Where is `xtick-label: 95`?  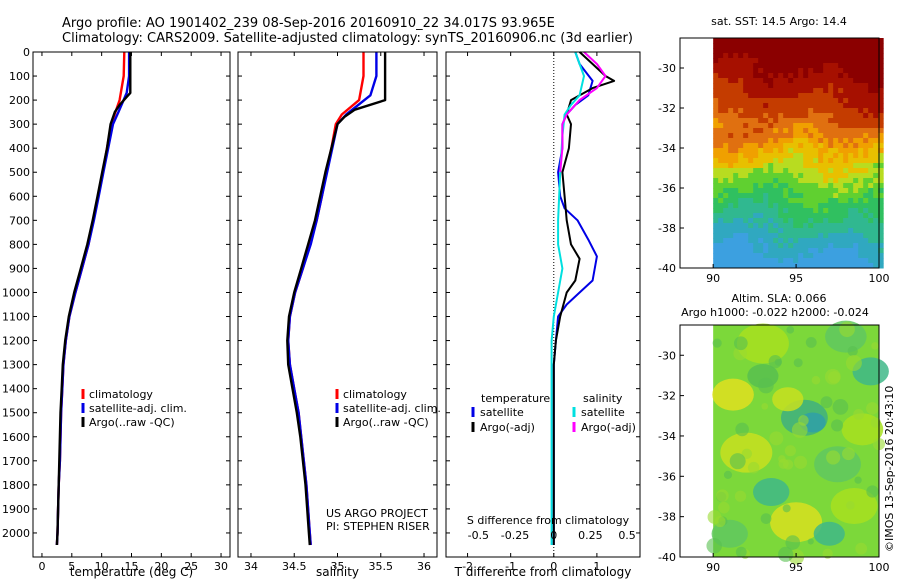 xtick-label: 95 is located at coordinates (796, 567).